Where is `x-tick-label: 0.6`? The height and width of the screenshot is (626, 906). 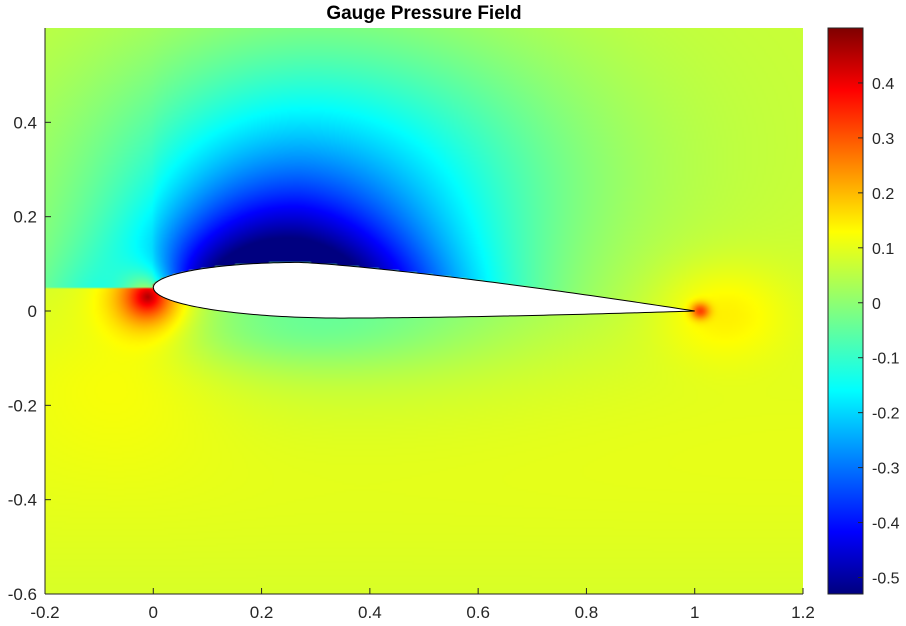 x-tick-label: 0.6 is located at coordinates (478, 612).